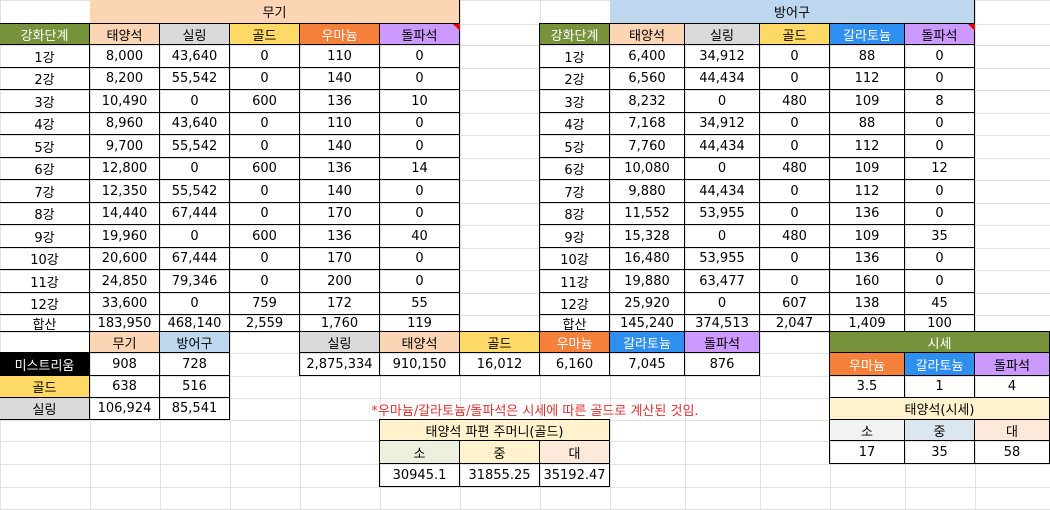 This screenshot has height=510, width=1050. What do you see at coordinates (940, 364) in the screenshot?
I see `market-header-1: 갈라토늄` at bounding box center [940, 364].